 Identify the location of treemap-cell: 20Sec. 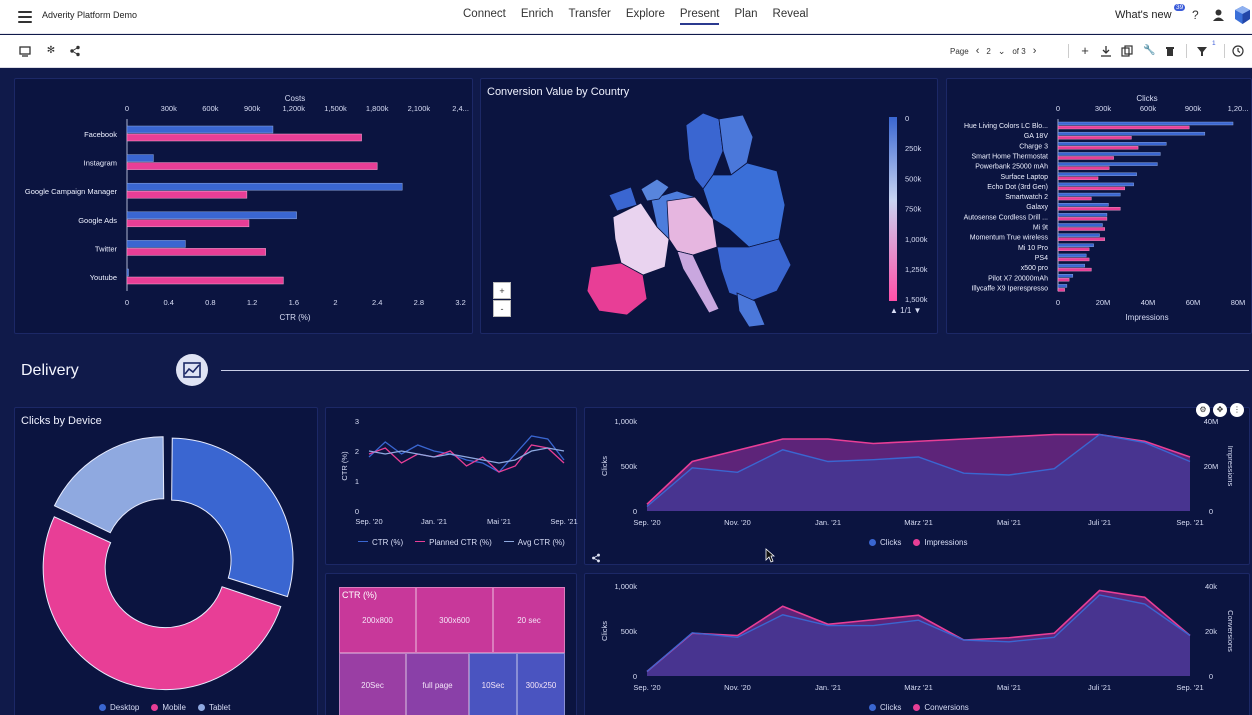
(372, 684).